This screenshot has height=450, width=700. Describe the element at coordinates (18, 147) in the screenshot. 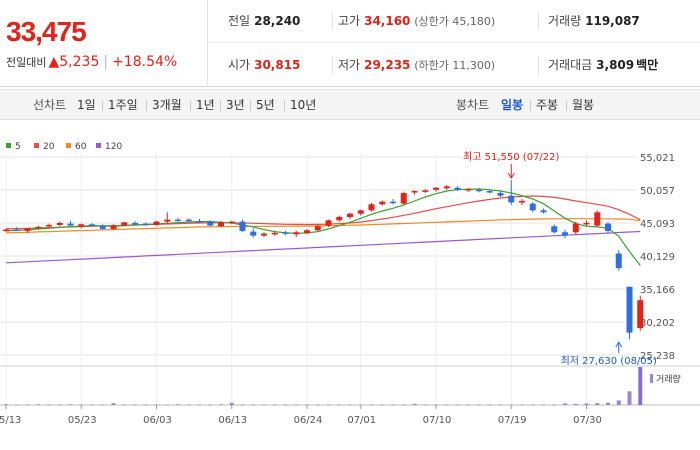

I see `legend-label-ma5: 5` at that location.